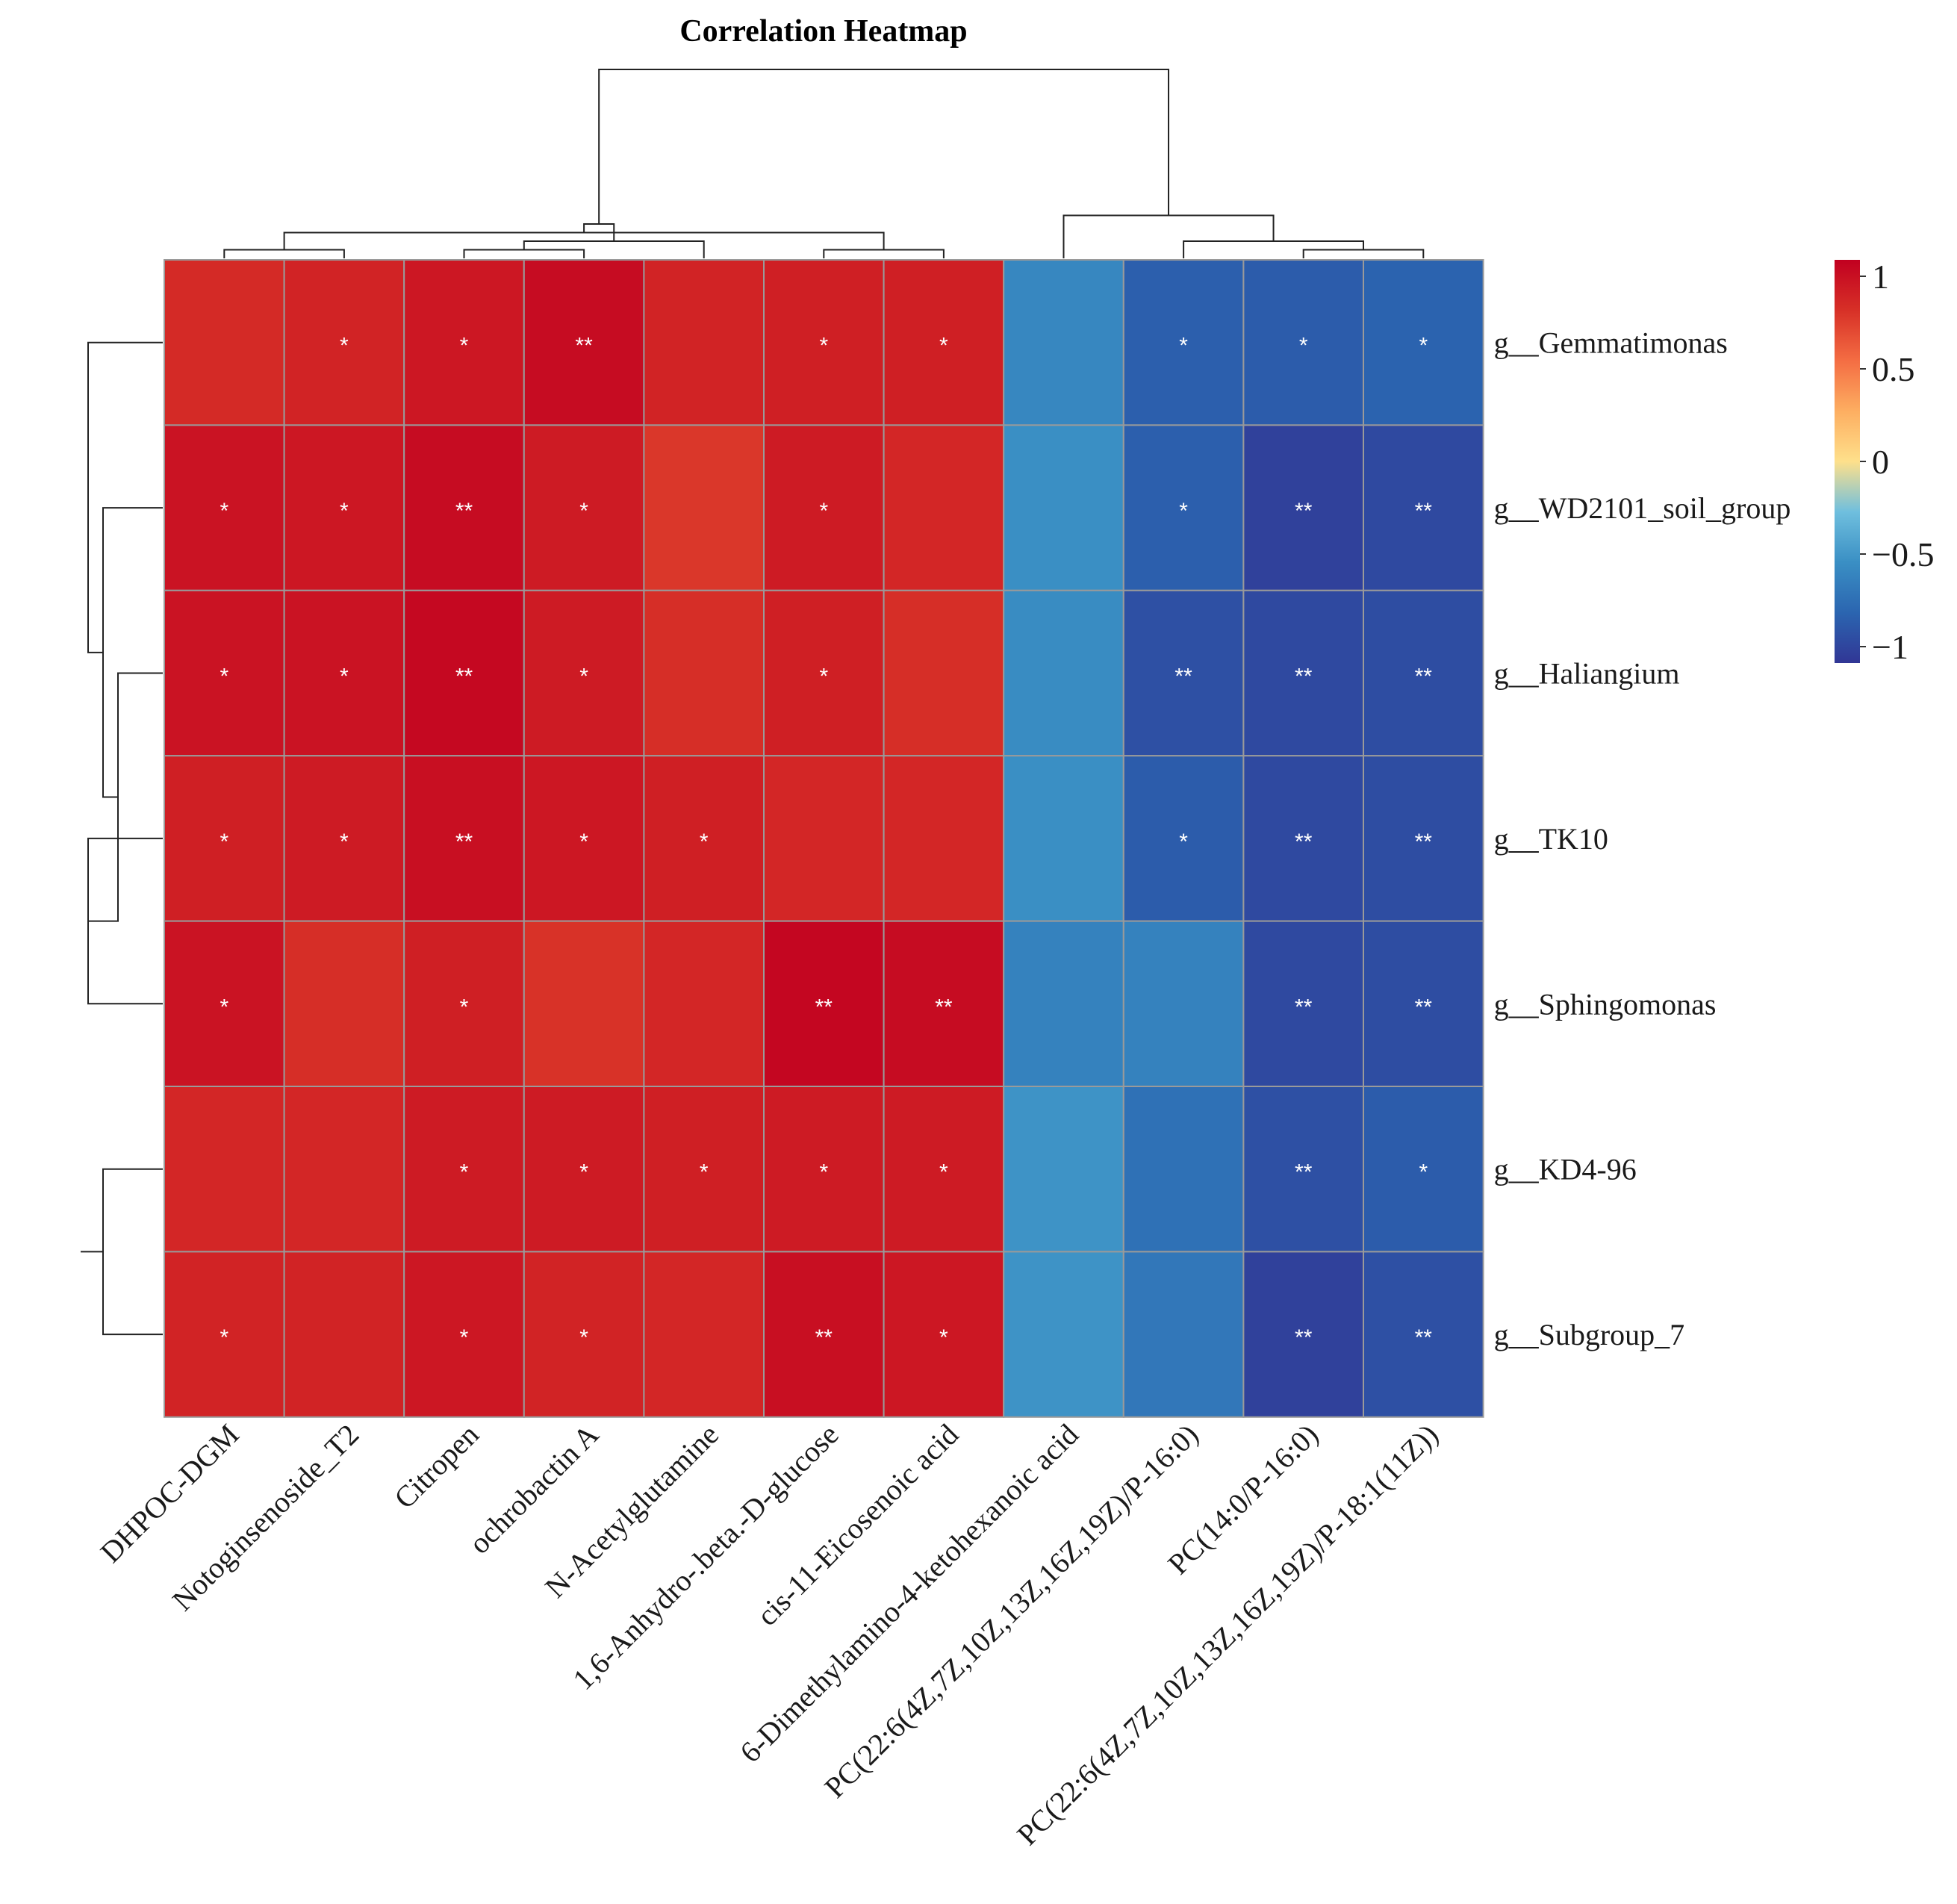  I want to click on row-label: g__KD4-96, so click(1566, 1169).